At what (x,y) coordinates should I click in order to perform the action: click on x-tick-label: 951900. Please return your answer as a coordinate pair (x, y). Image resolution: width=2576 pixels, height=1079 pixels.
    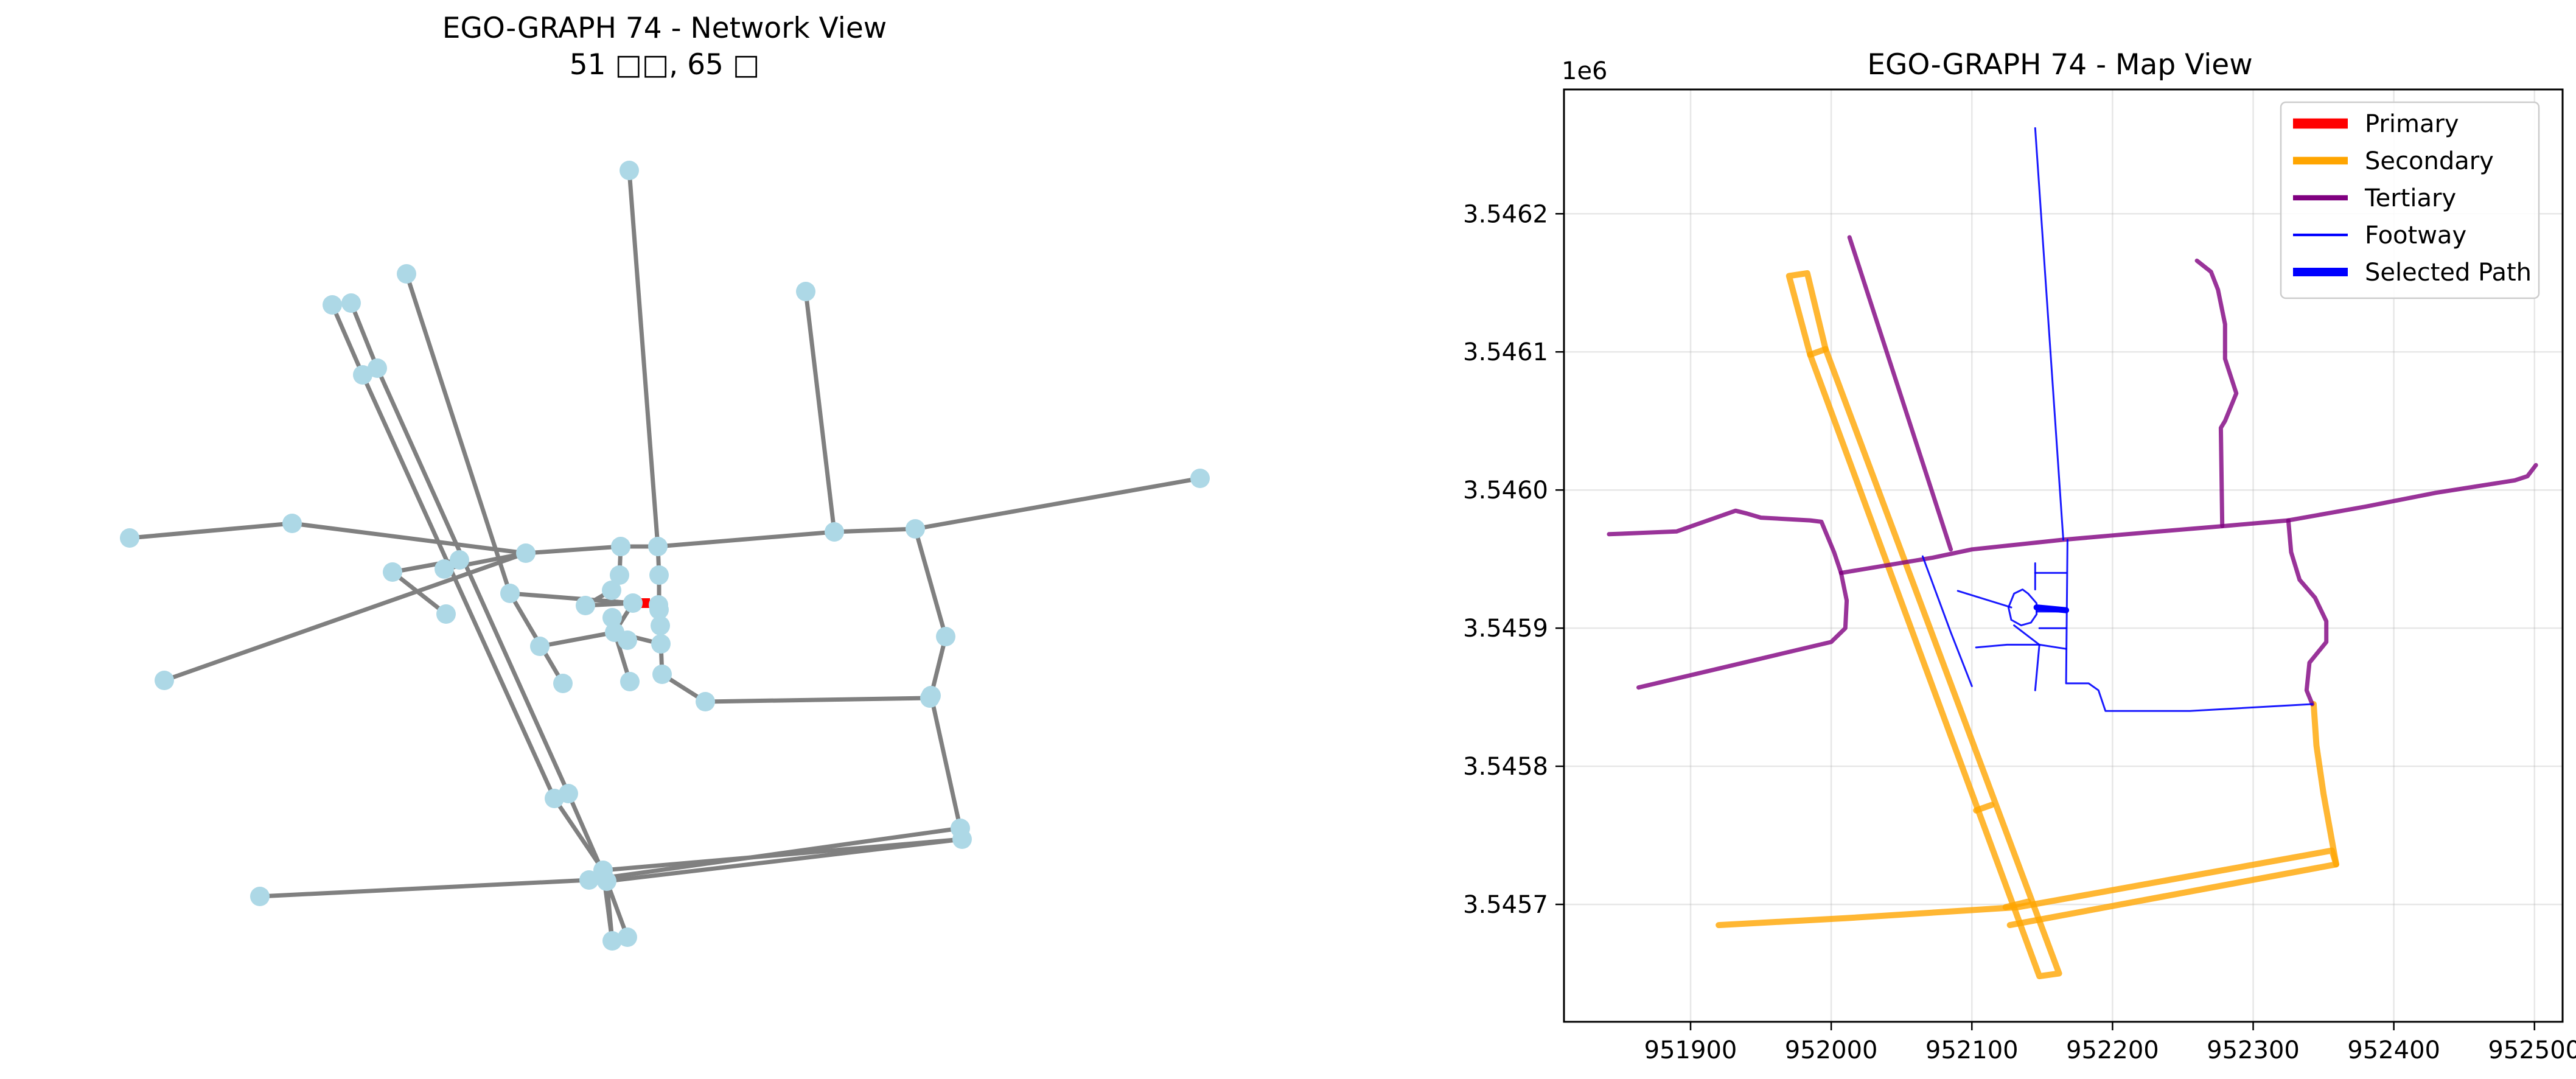
    Looking at the image, I should click on (1690, 1050).